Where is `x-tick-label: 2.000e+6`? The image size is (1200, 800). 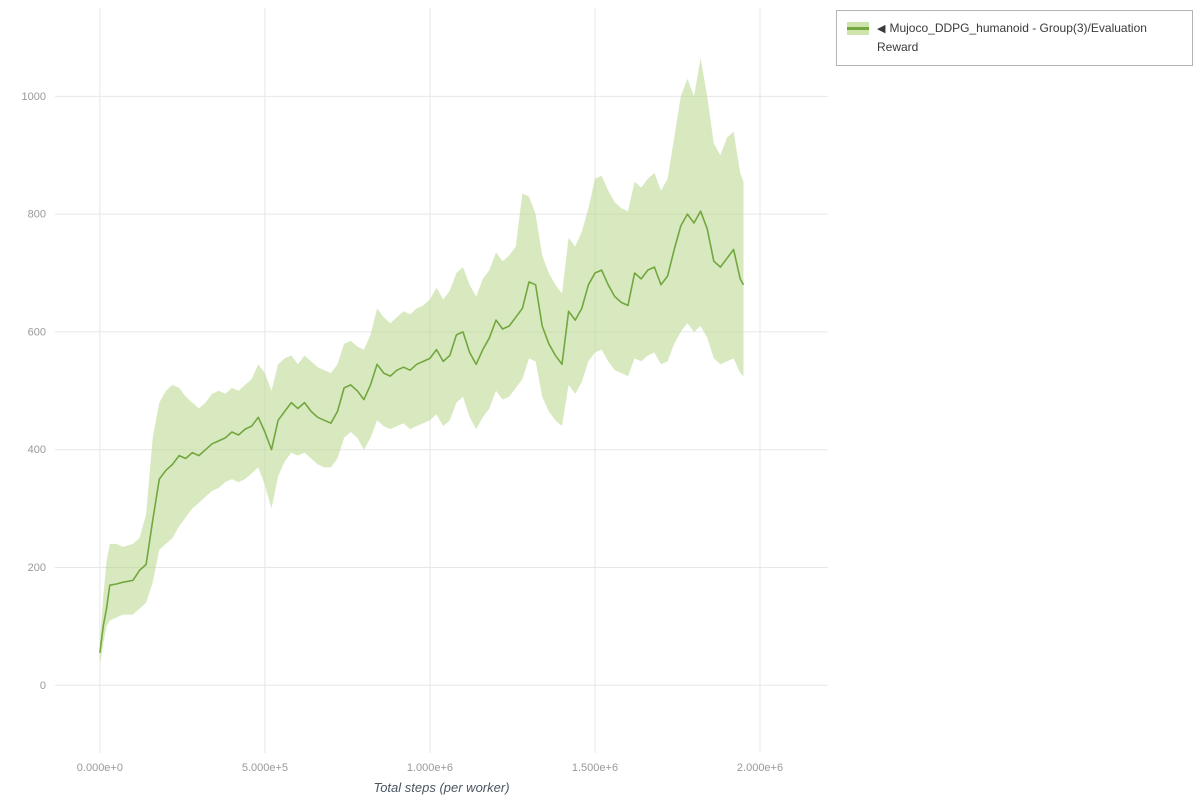
x-tick-label: 2.000e+6 is located at coordinates (760, 768).